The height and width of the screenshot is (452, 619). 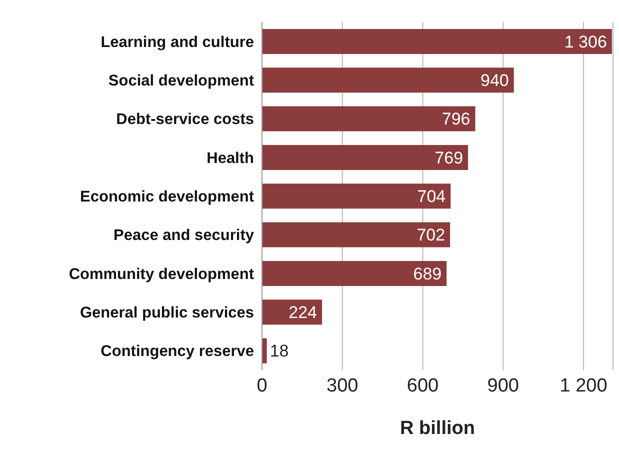 What do you see at coordinates (456, 119) in the screenshot?
I see `data-label: 796` at bounding box center [456, 119].